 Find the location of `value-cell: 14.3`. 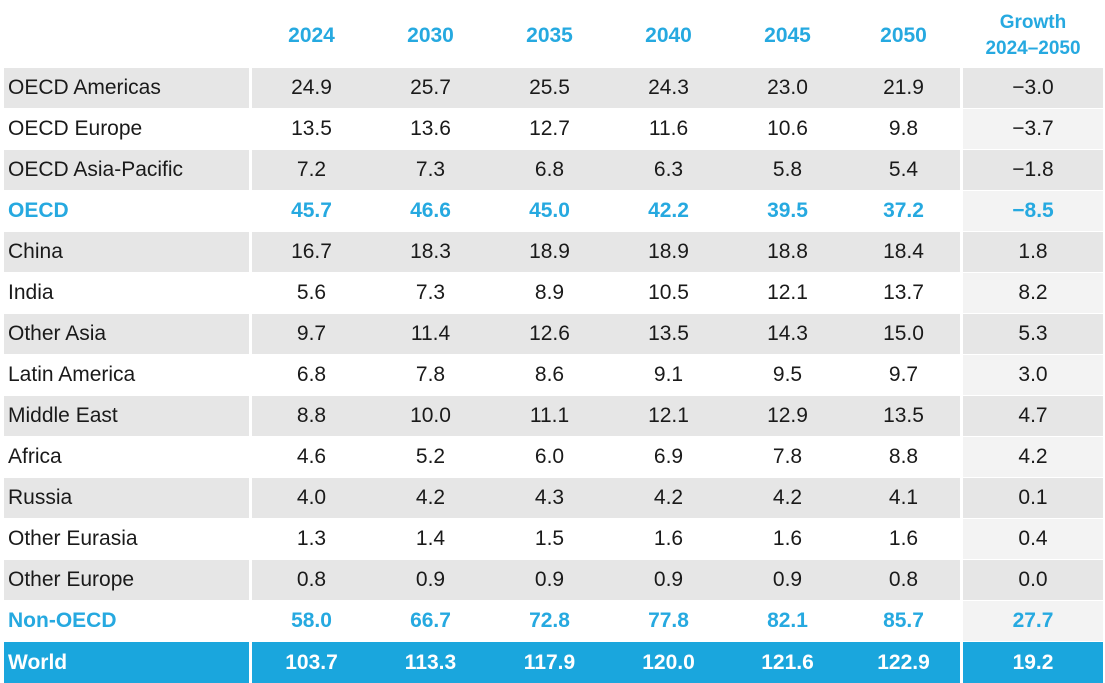

value-cell: 14.3 is located at coordinates (787, 333).